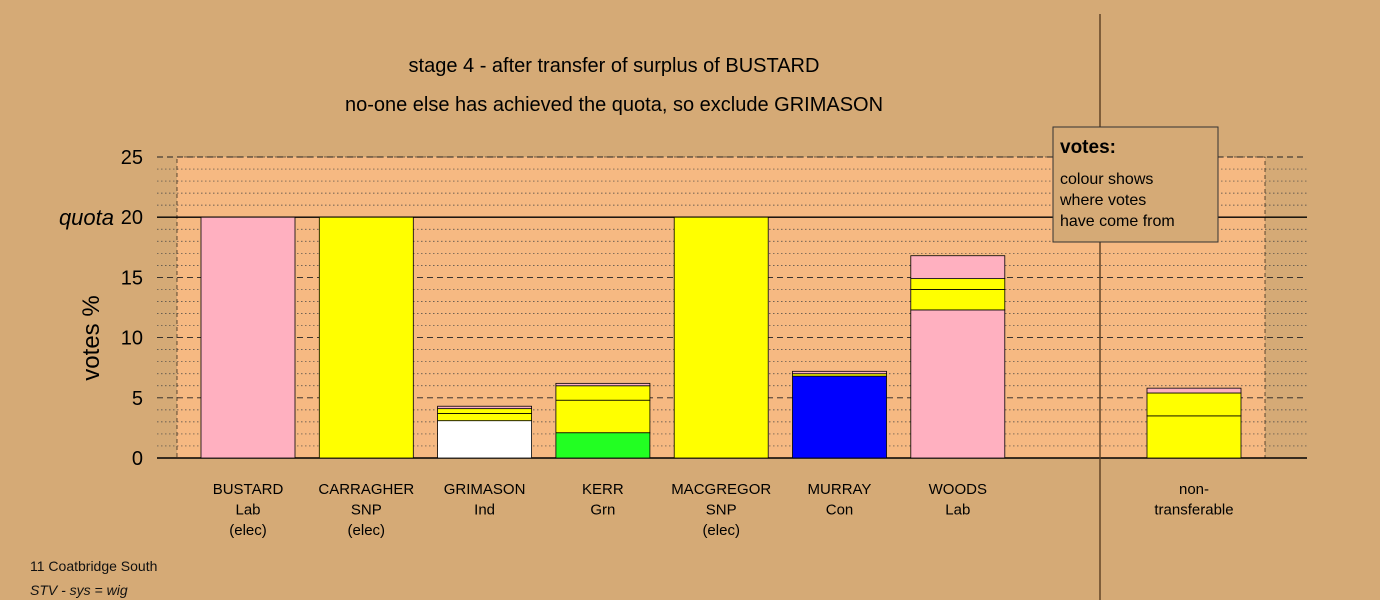 Image resolution: width=1380 pixels, height=600 pixels. Describe the element at coordinates (721, 489) in the screenshot. I see `candidate-bar-label: MACGREGOR` at that location.